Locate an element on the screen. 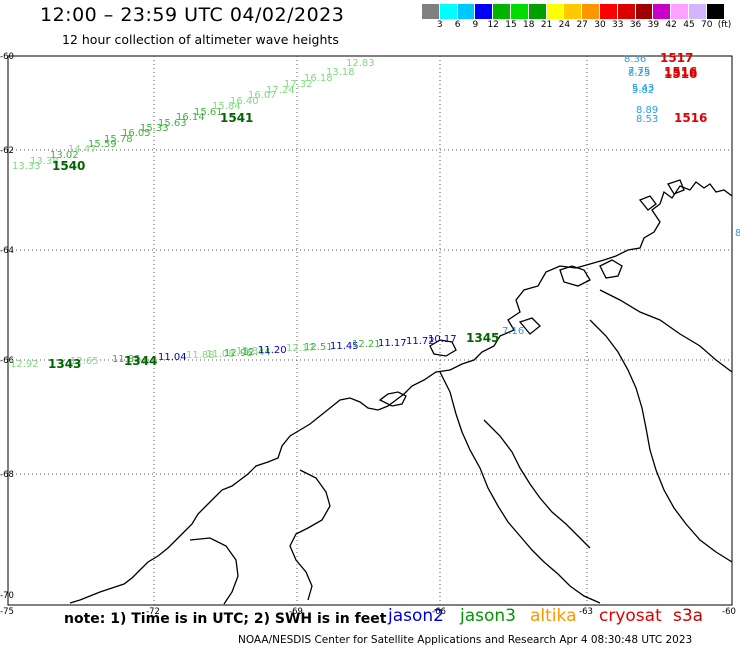  swh-value: 12.92 is located at coordinates (24, 364).